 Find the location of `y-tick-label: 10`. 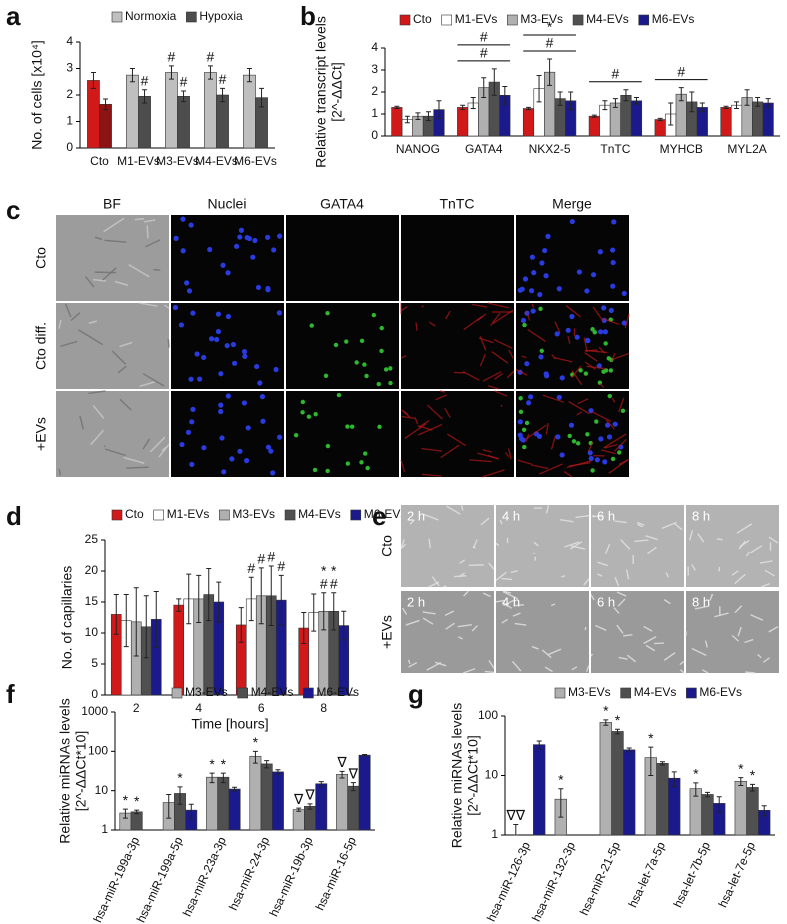

y-tick-label: 10 is located at coordinates (102, 790).